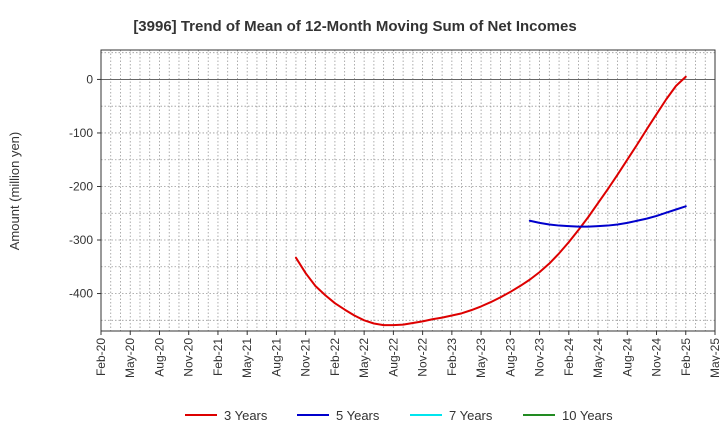 The width and height of the screenshot is (720, 440). I want to click on y-tick-label: -300, so click(81, 240).